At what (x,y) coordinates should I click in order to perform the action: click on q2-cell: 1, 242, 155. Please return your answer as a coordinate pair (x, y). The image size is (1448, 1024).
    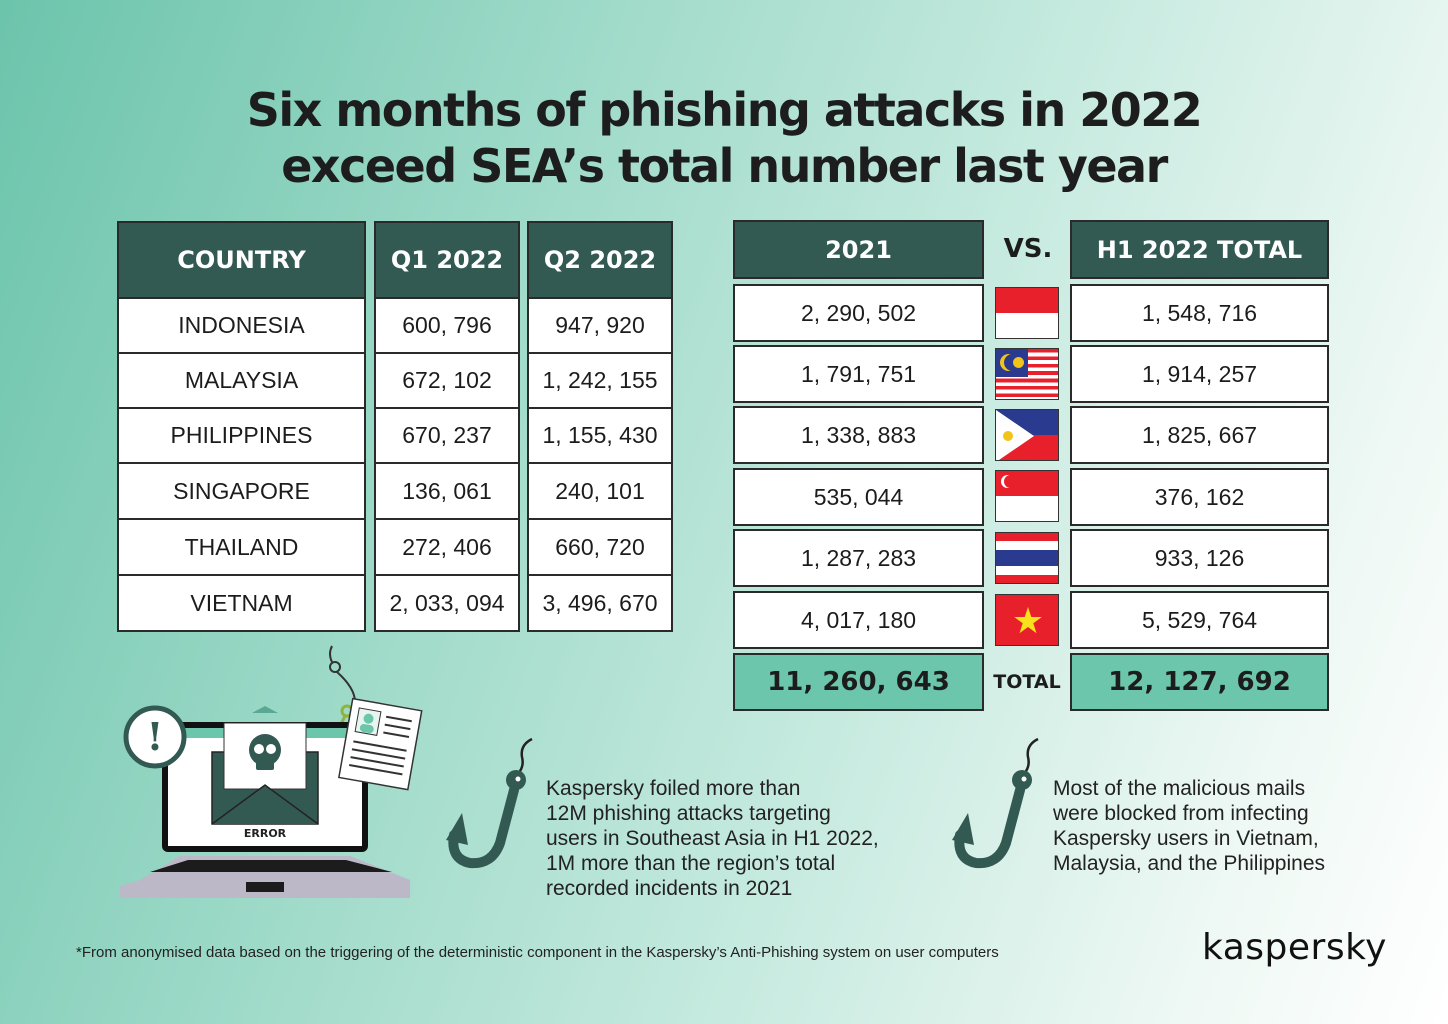
    Looking at the image, I should click on (600, 380).